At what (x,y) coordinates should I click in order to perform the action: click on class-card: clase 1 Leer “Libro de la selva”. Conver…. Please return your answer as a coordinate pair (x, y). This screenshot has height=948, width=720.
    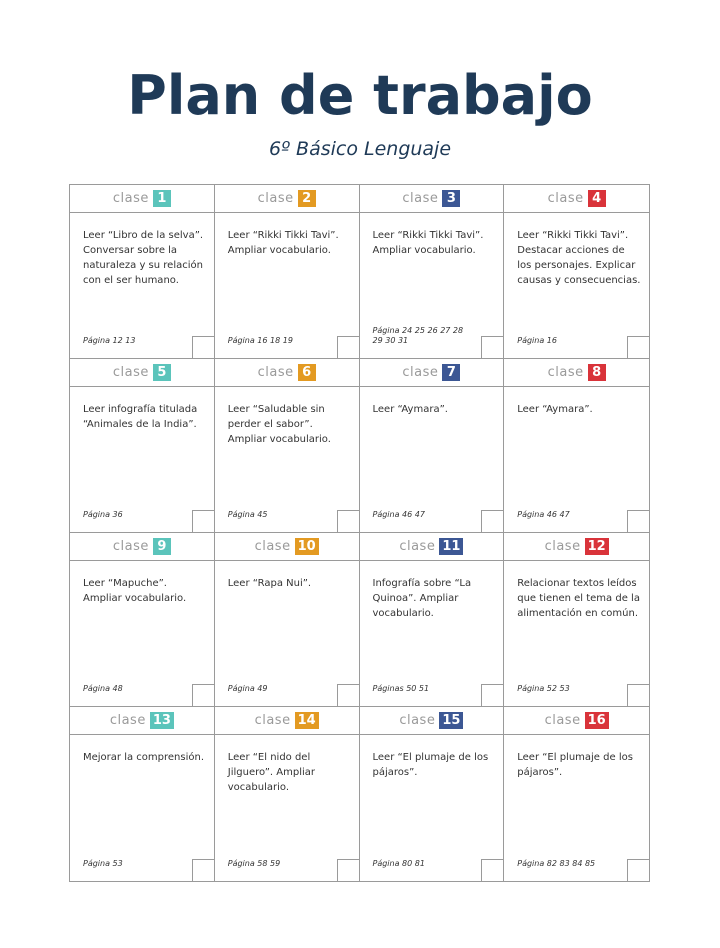
    Looking at the image, I should click on (142, 272).